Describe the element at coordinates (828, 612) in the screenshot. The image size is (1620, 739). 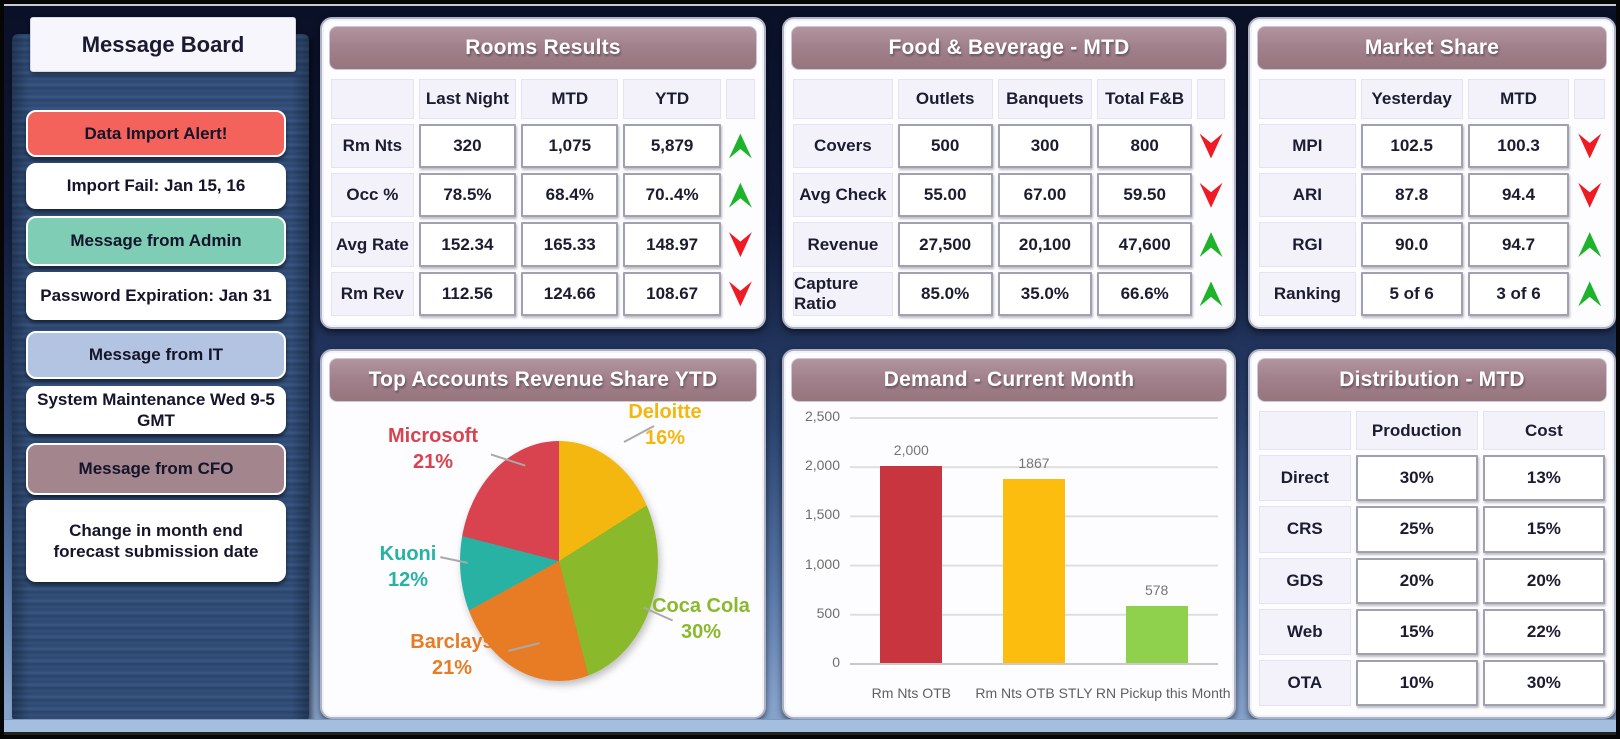
I see `y-axis-tick: 500` at that location.